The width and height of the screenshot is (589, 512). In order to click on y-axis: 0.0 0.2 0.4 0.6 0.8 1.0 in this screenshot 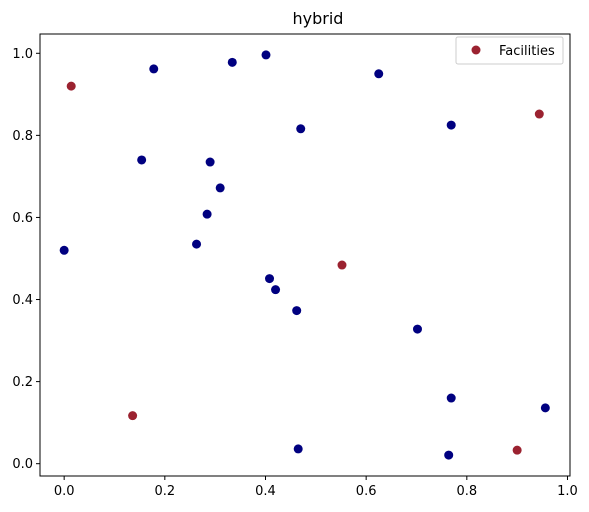, I will do `click(26, 259)`.